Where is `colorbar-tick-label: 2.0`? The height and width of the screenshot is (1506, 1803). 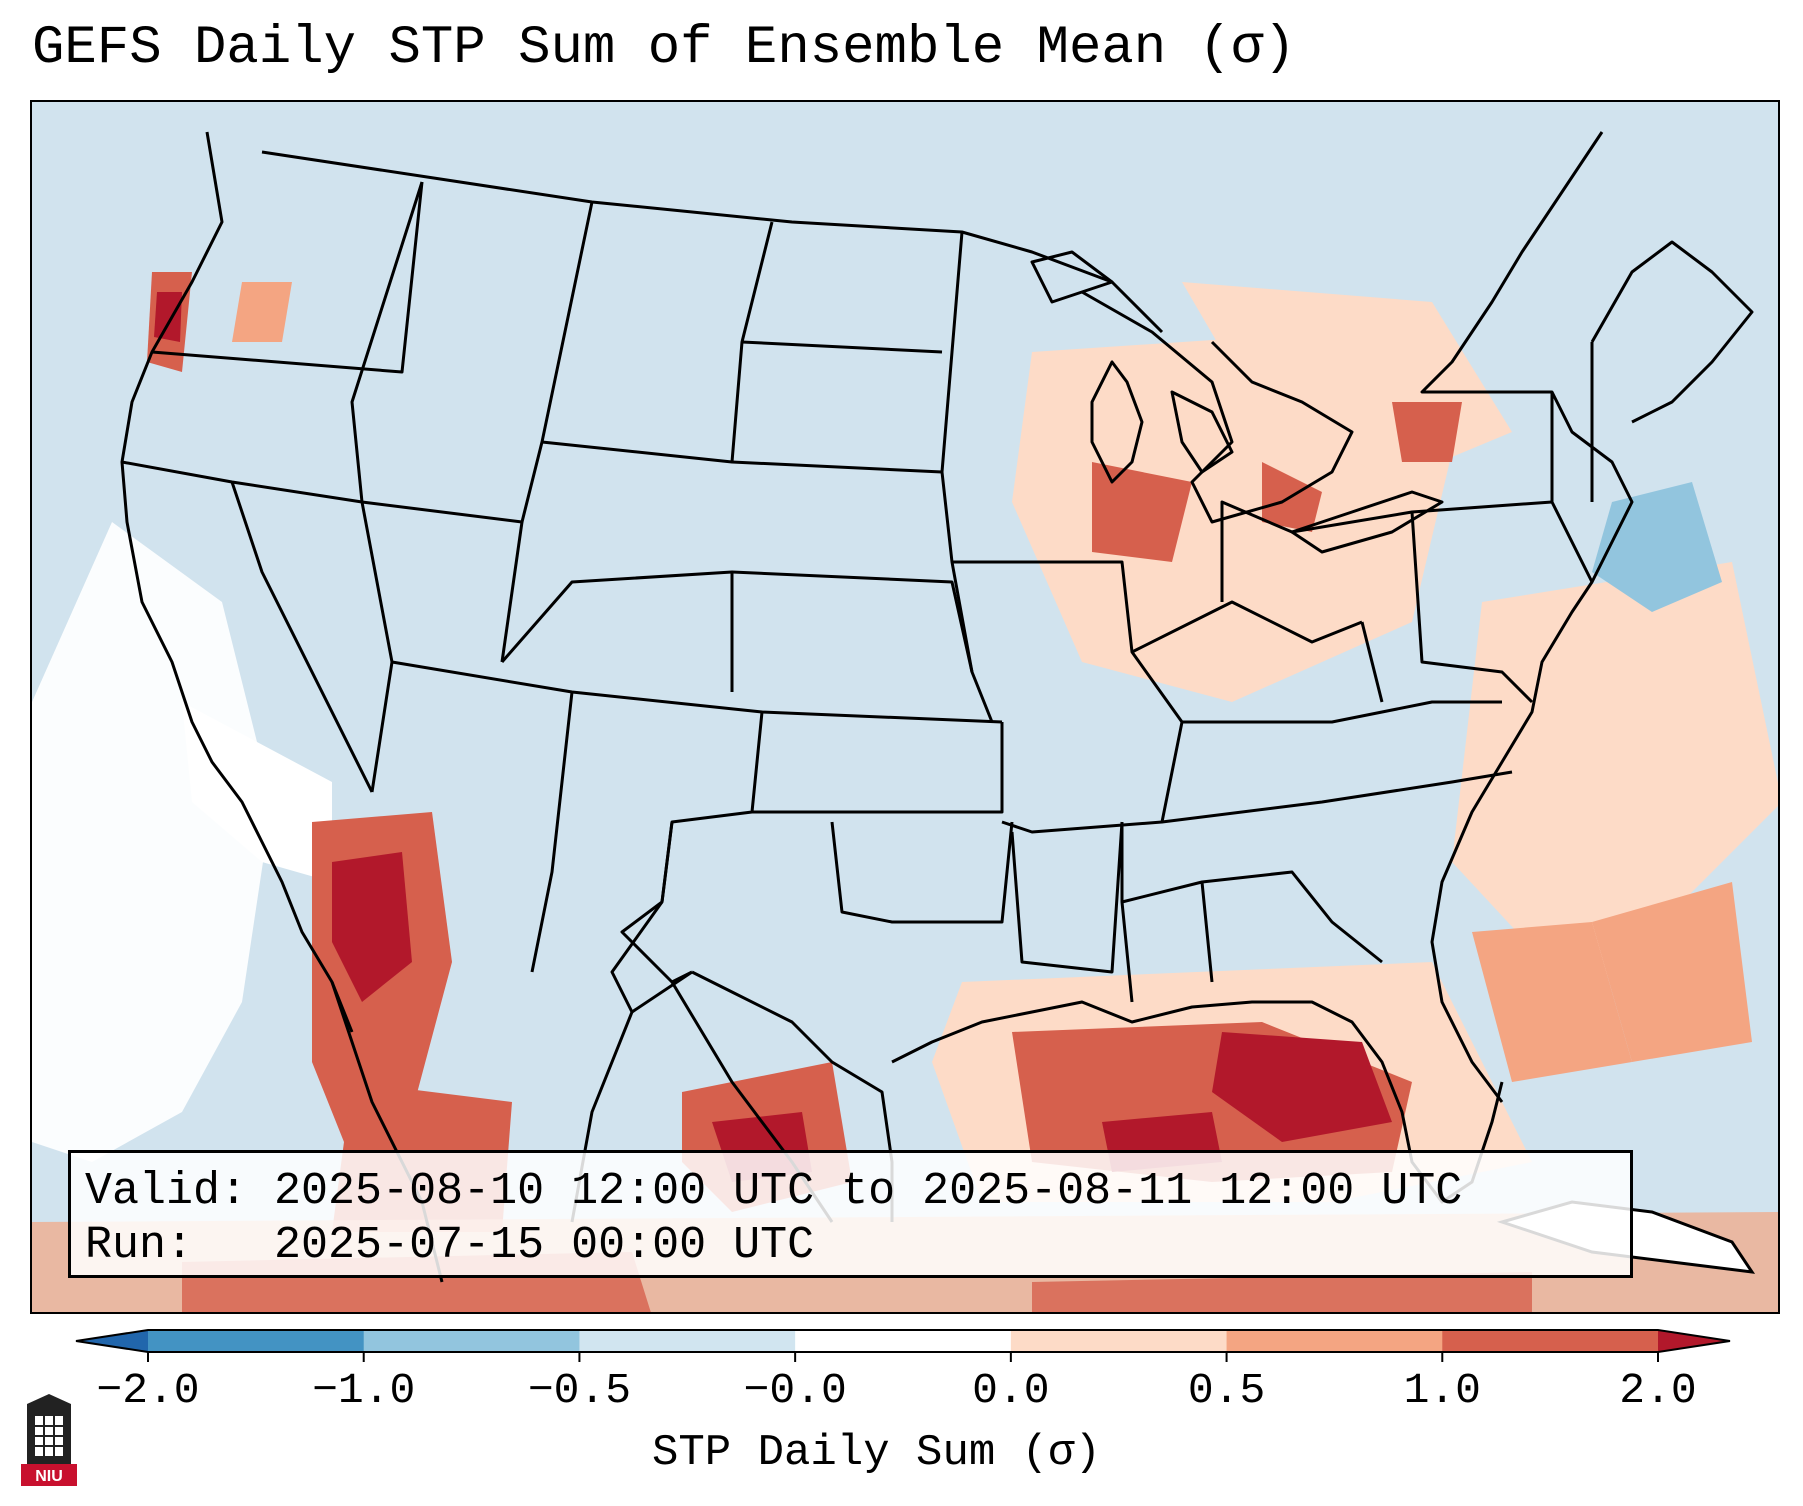 colorbar-tick-label: 2.0 is located at coordinates (1658, 1390).